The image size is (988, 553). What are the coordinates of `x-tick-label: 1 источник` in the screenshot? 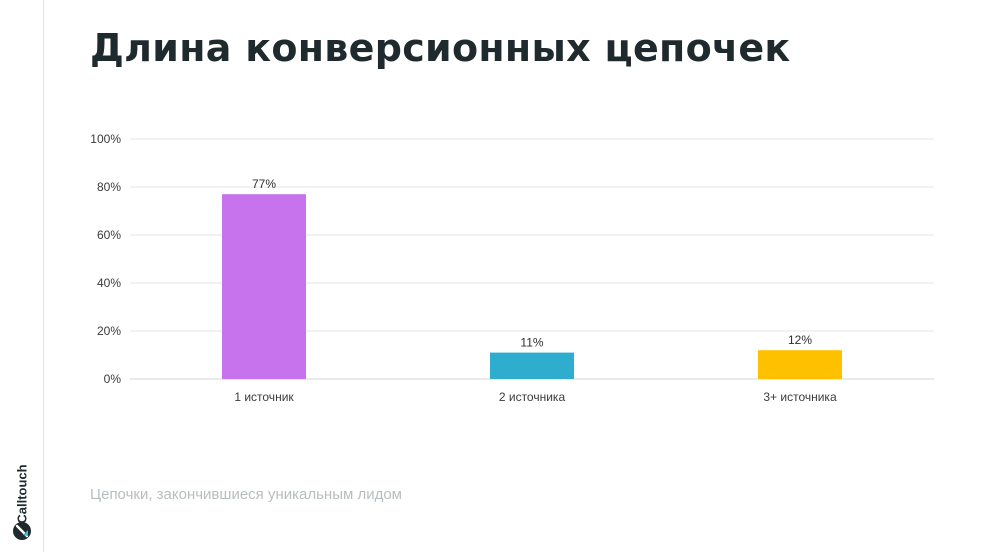 It's located at (264, 397).